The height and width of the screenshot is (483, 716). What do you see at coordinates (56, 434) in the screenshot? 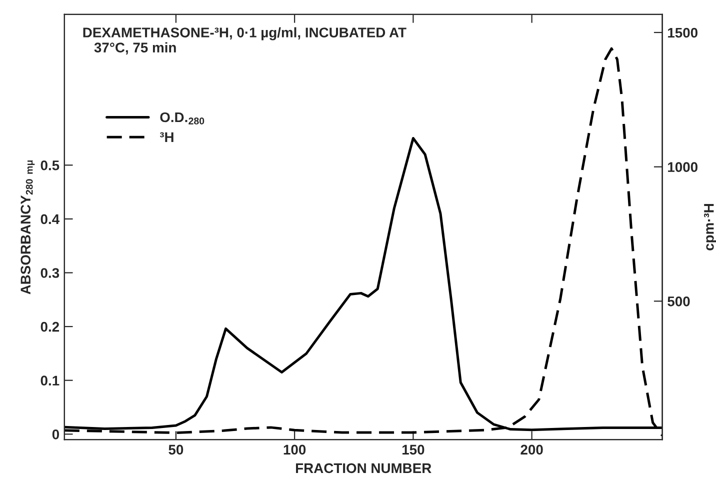
I see `y-tick-label: 0` at bounding box center [56, 434].